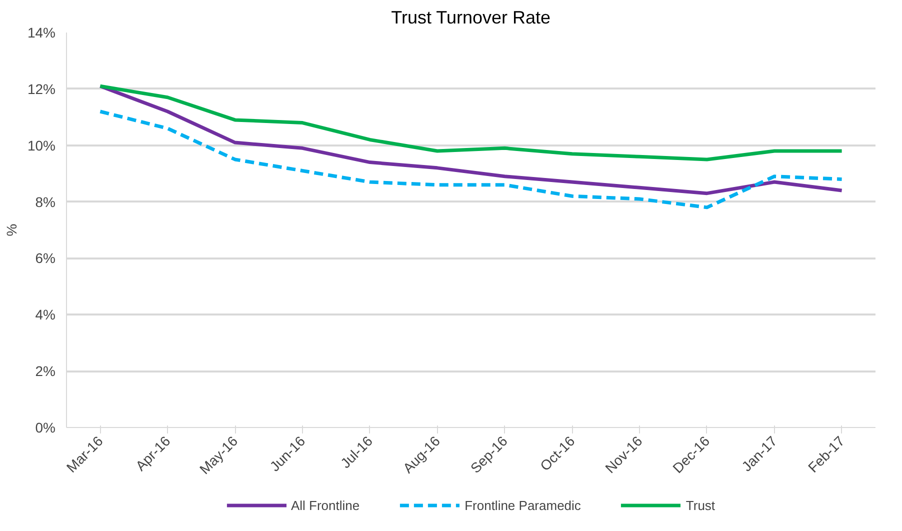  Describe the element at coordinates (701, 505) in the screenshot. I see `legend-label: Trust` at that location.